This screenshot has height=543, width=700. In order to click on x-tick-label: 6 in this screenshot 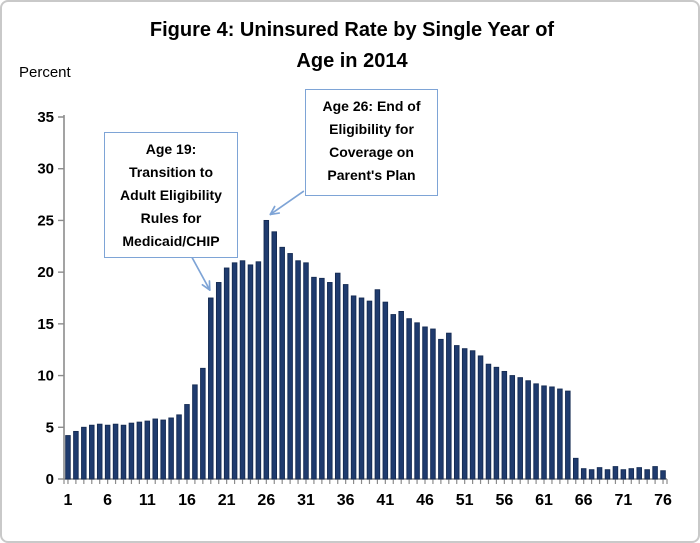, I will do `click(107, 500)`.